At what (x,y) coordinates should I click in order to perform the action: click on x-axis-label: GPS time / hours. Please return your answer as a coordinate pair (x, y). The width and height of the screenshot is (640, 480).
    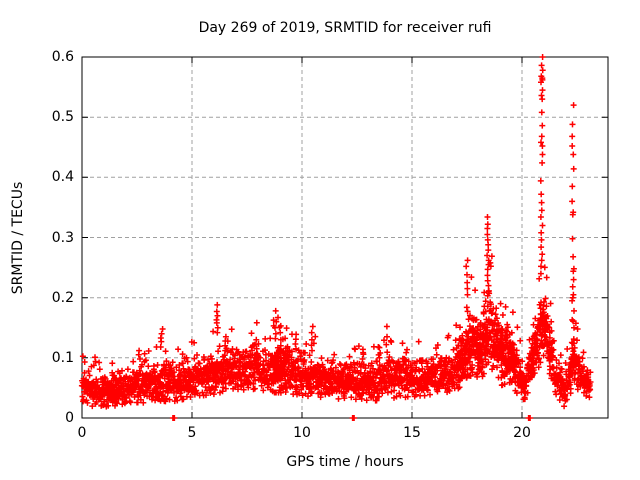
    Looking at the image, I should click on (345, 462).